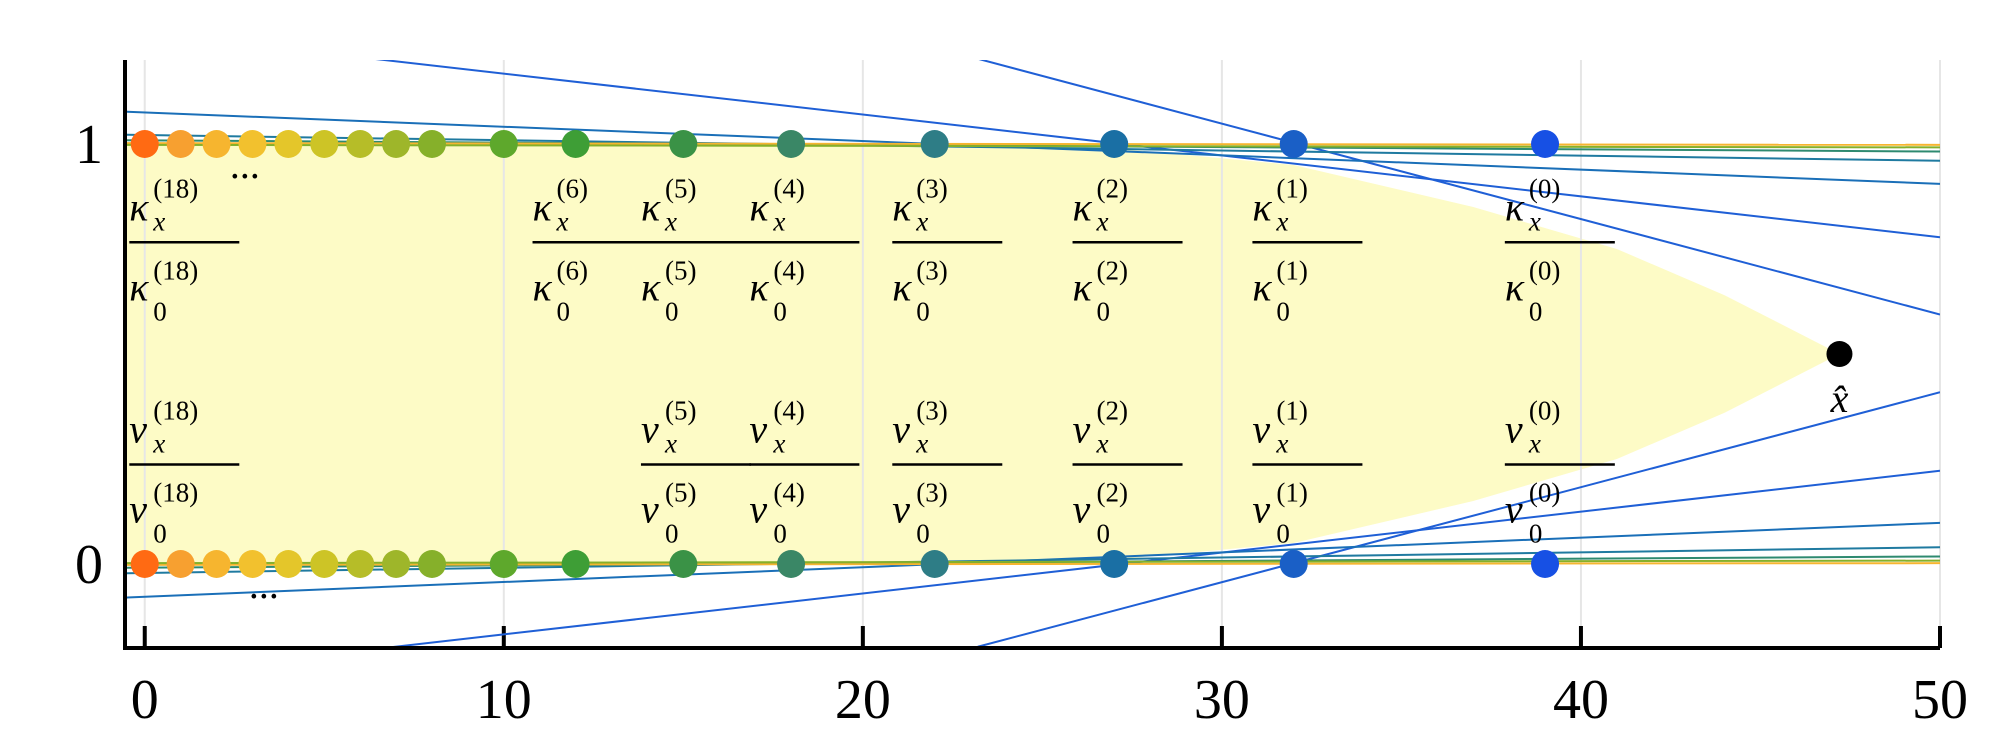 The width and height of the screenshot is (2000, 750). I want to click on denominator-sup: (0), so click(1544, 270).